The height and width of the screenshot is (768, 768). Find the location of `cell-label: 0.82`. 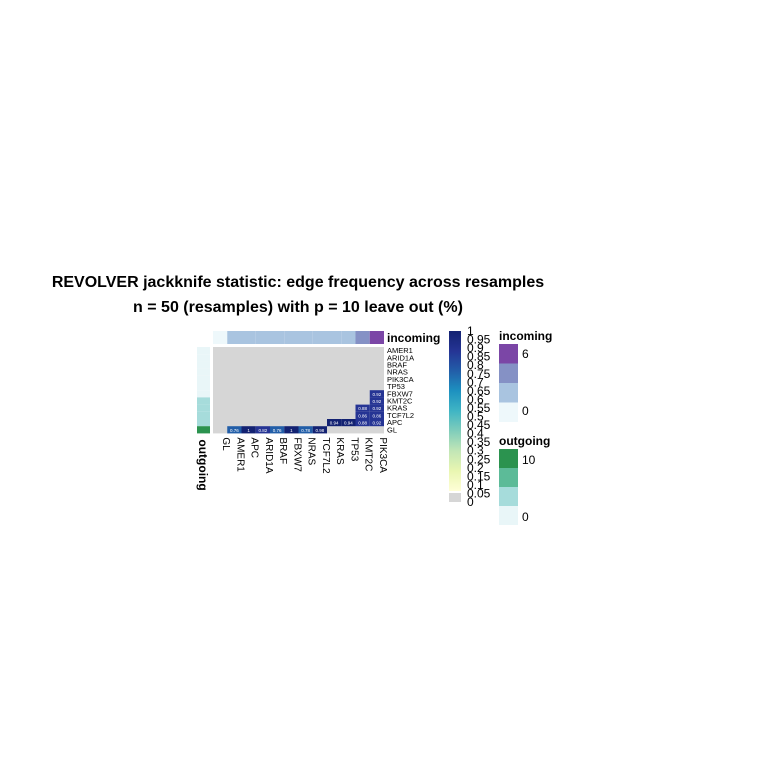

cell-label: 0.82 is located at coordinates (262, 430).